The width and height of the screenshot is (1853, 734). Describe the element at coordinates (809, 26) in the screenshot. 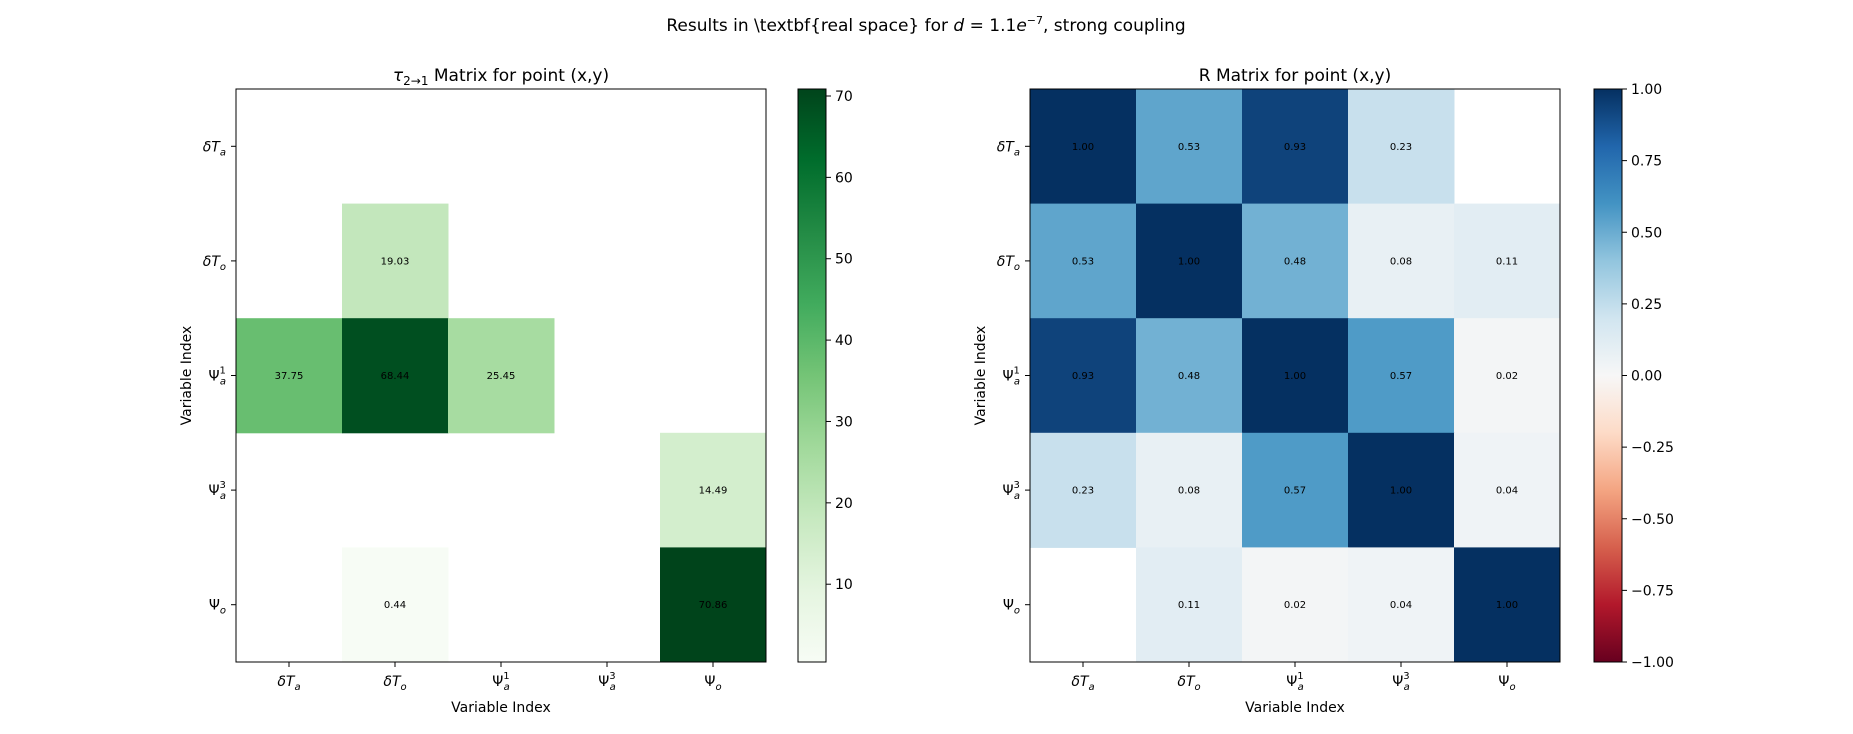

I see `suptitle-prefix: Results in \textbf{real space} for` at that location.